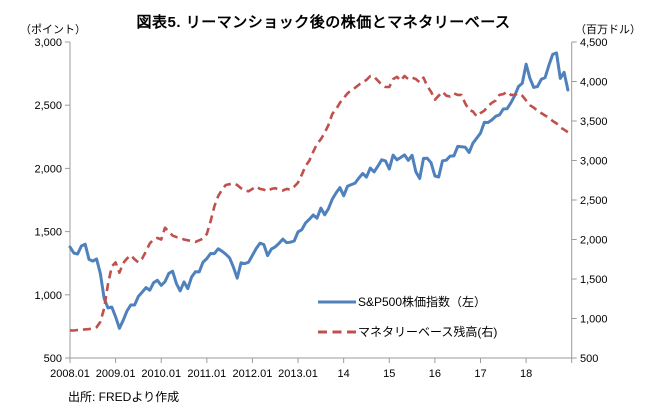 The width and height of the screenshot is (647, 412). I want to click on sp500-line-swatch, so click(337, 301).